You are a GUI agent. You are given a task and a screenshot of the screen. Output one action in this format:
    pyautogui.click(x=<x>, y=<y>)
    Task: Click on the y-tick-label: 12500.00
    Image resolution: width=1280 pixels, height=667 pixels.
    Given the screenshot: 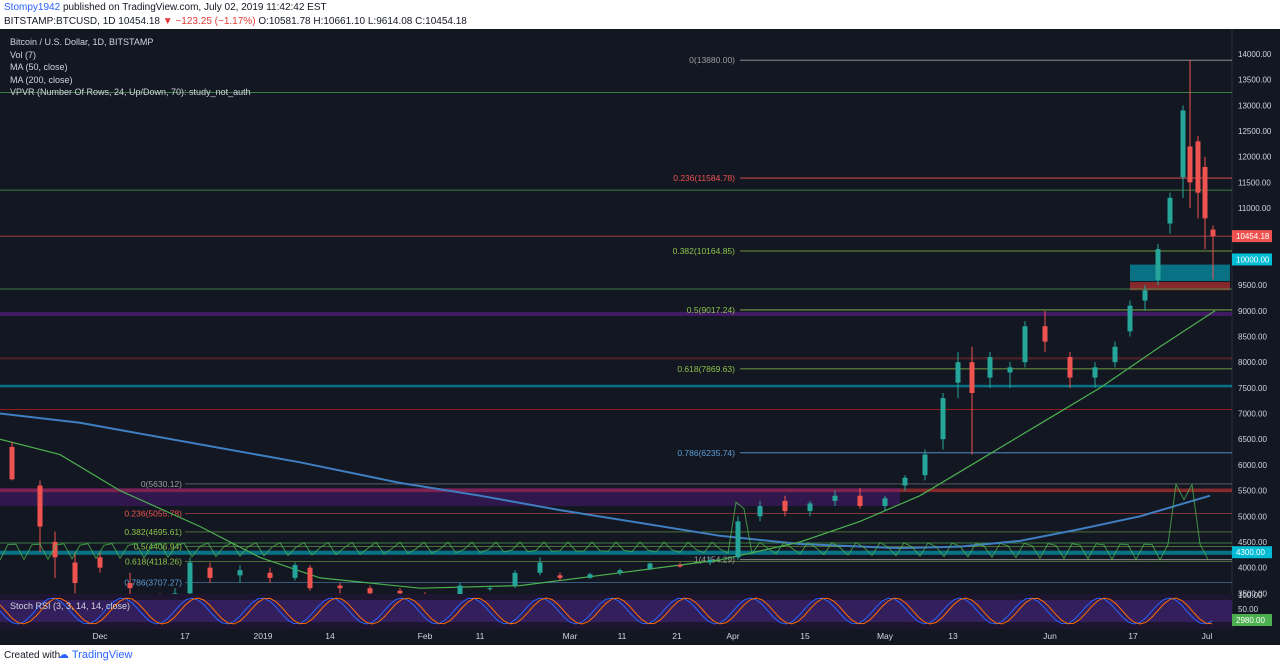 What is the action you would take?
    pyautogui.click(x=1255, y=131)
    